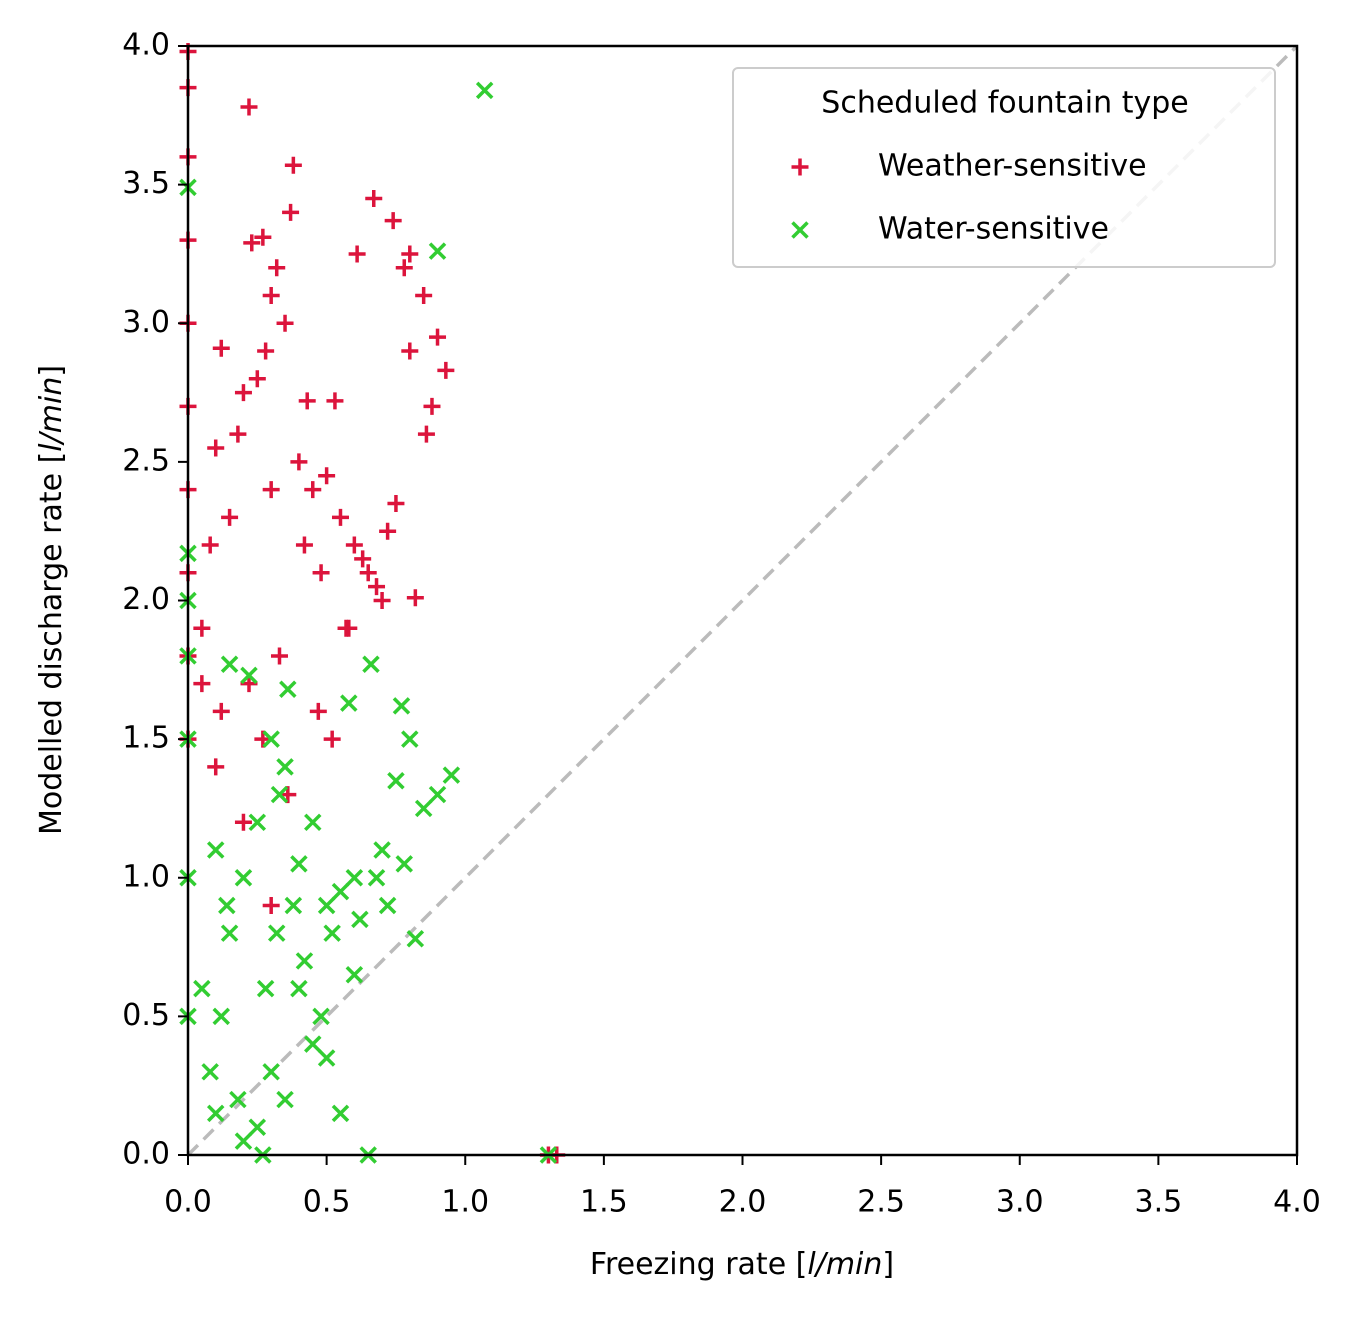 Image resolution: width=1360 pixels, height=1323 pixels. I want to click on x-tick-label: 1.0, so click(465, 1202).